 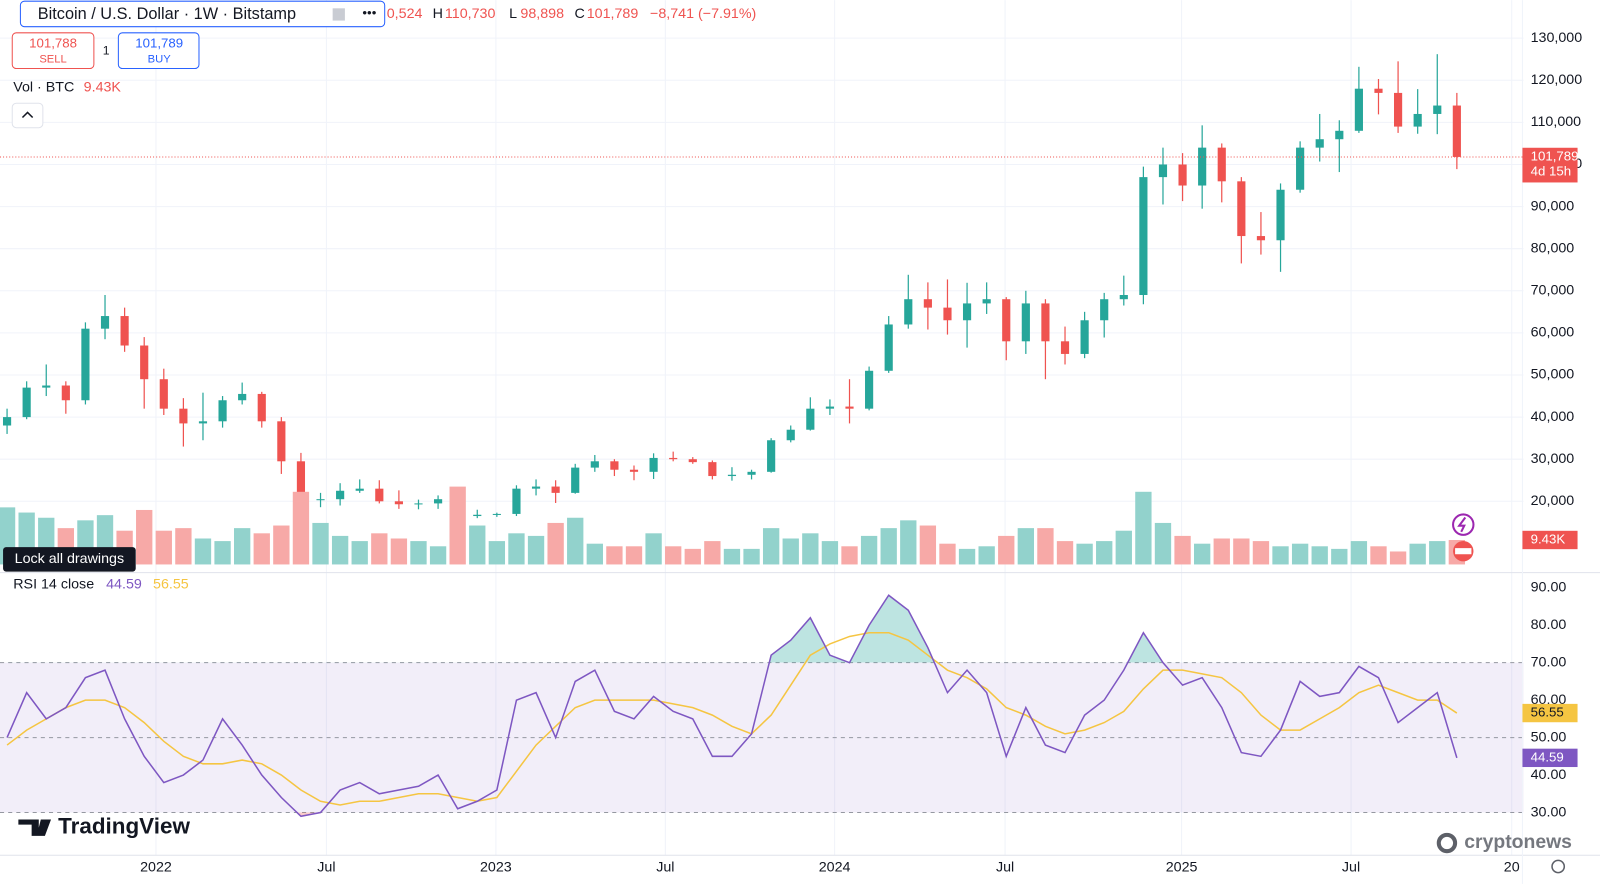 I want to click on volume-tag, so click(x=1550, y=540).